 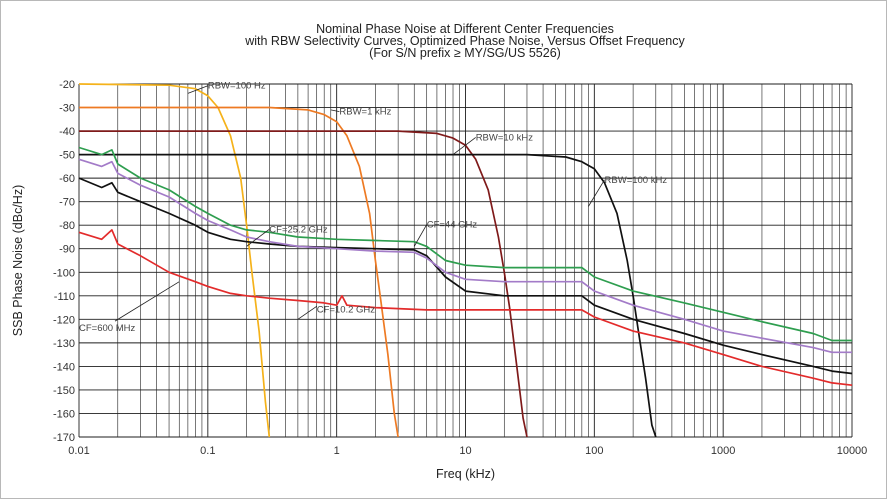 What do you see at coordinates (465, 53) in the screenshot?
I see `chart-title-line: (For S/N prefix ≥ MY/SG/US 5526)` at bounding box center [465, 53].